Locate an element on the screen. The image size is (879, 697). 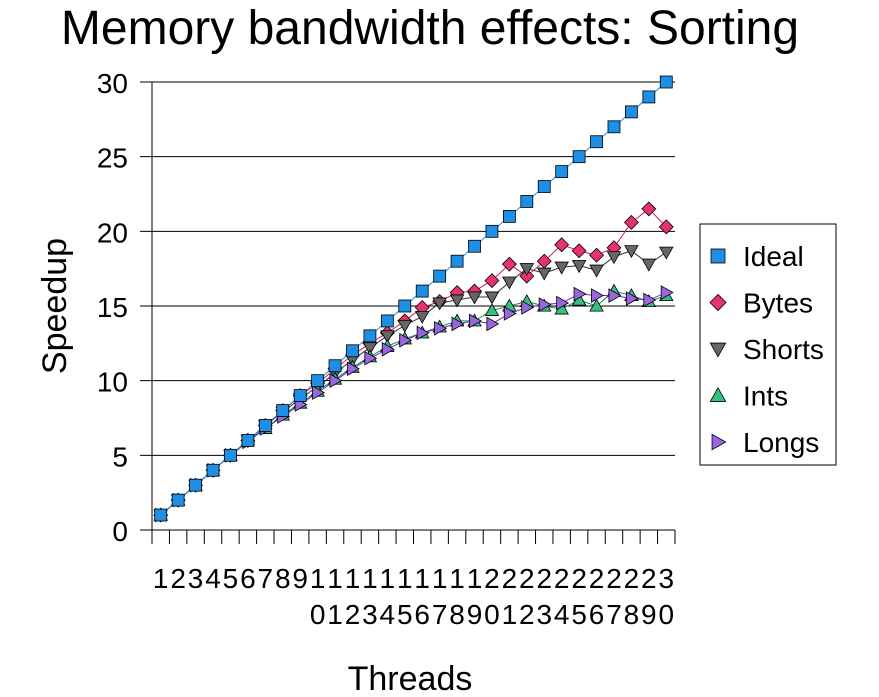
x-tick-label: 8 is located at coordinates (632, 614).